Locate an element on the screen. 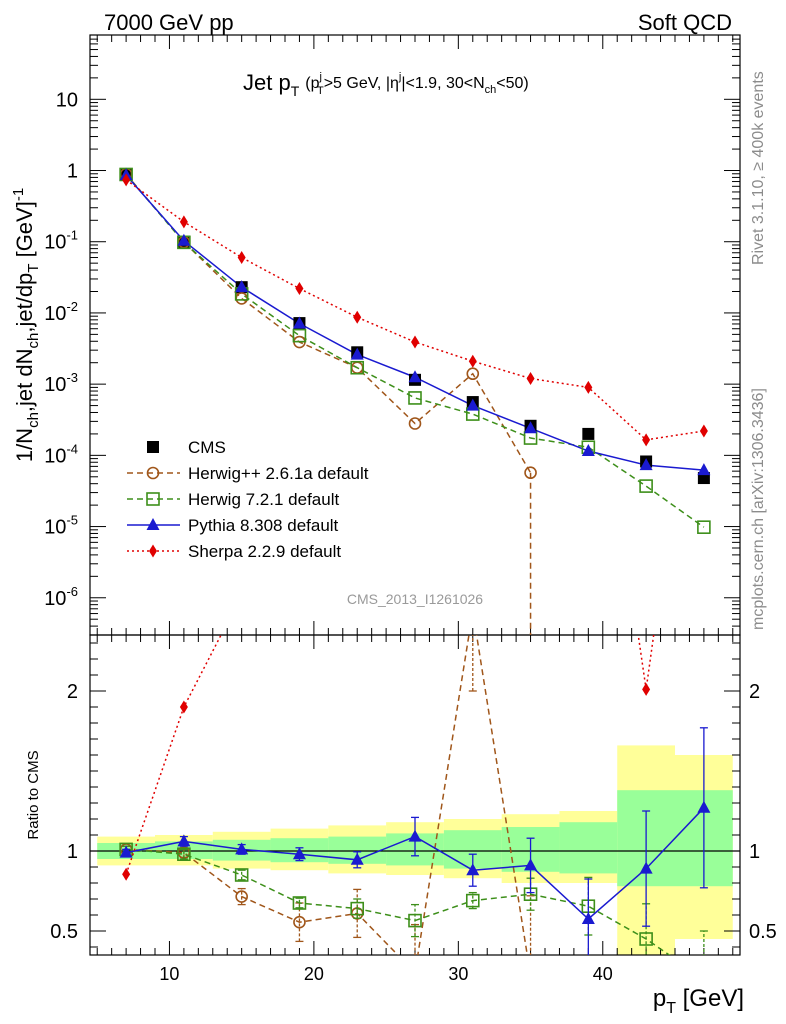 This screenshot has height=1024, width=786. legend-marker-pythia is located at coordinates (153, 524).